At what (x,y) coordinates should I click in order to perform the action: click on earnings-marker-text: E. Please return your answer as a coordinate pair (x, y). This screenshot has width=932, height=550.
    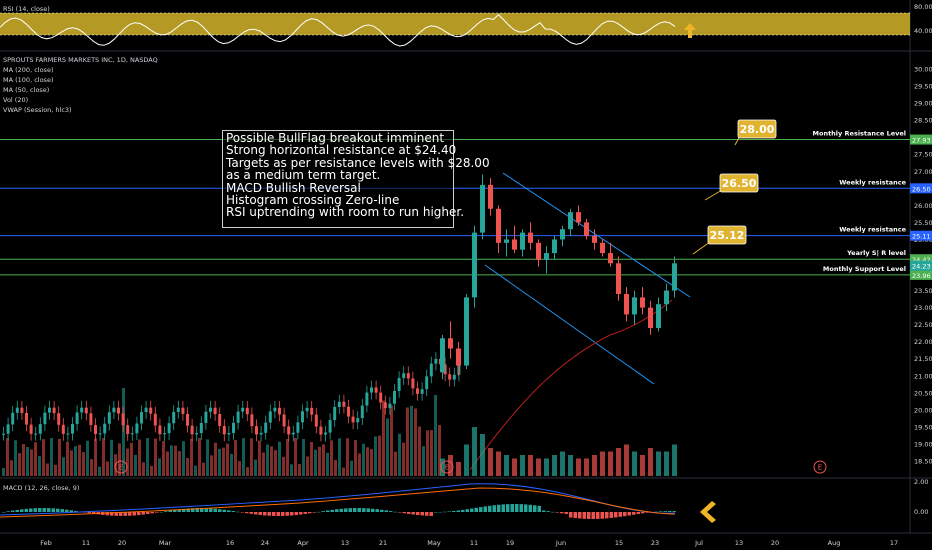
    Looking at the image, I should click on (121, 468).